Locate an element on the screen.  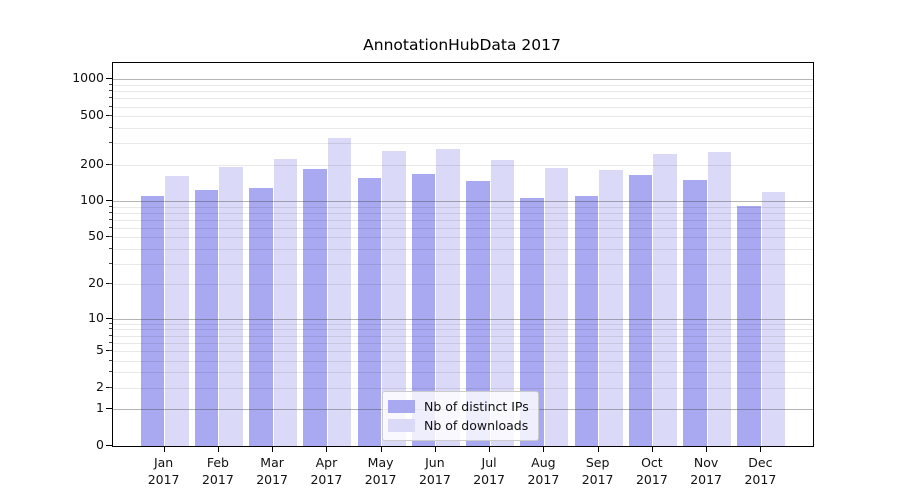
x-tick-label: Feb 2017 is located at coordinates (218, 471).